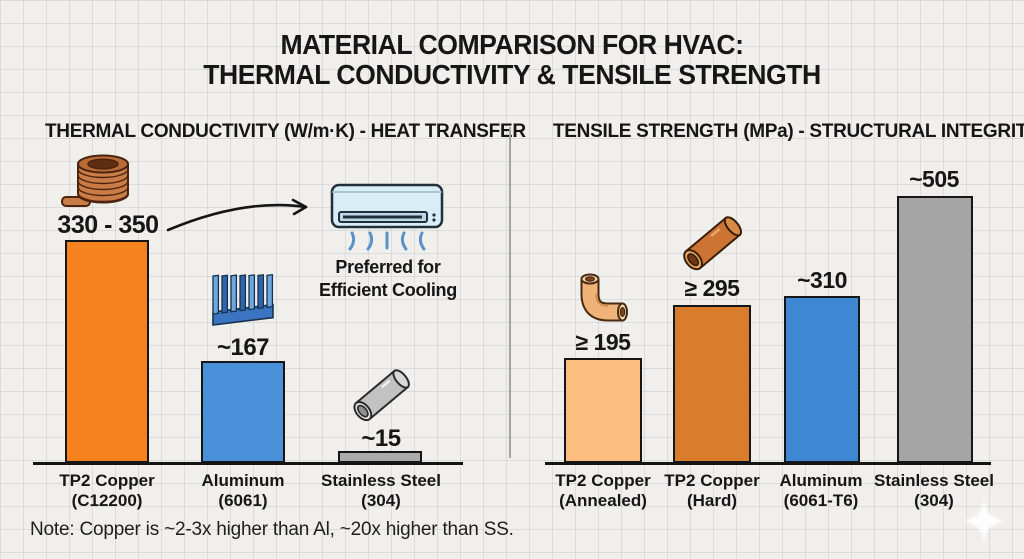 The width and height of the screenshot is (1024, 559). What do you see at coordinates (381, 438) in the screenshot?
I see `value-label-stainless: ~15` at bounding box center [381, 438].